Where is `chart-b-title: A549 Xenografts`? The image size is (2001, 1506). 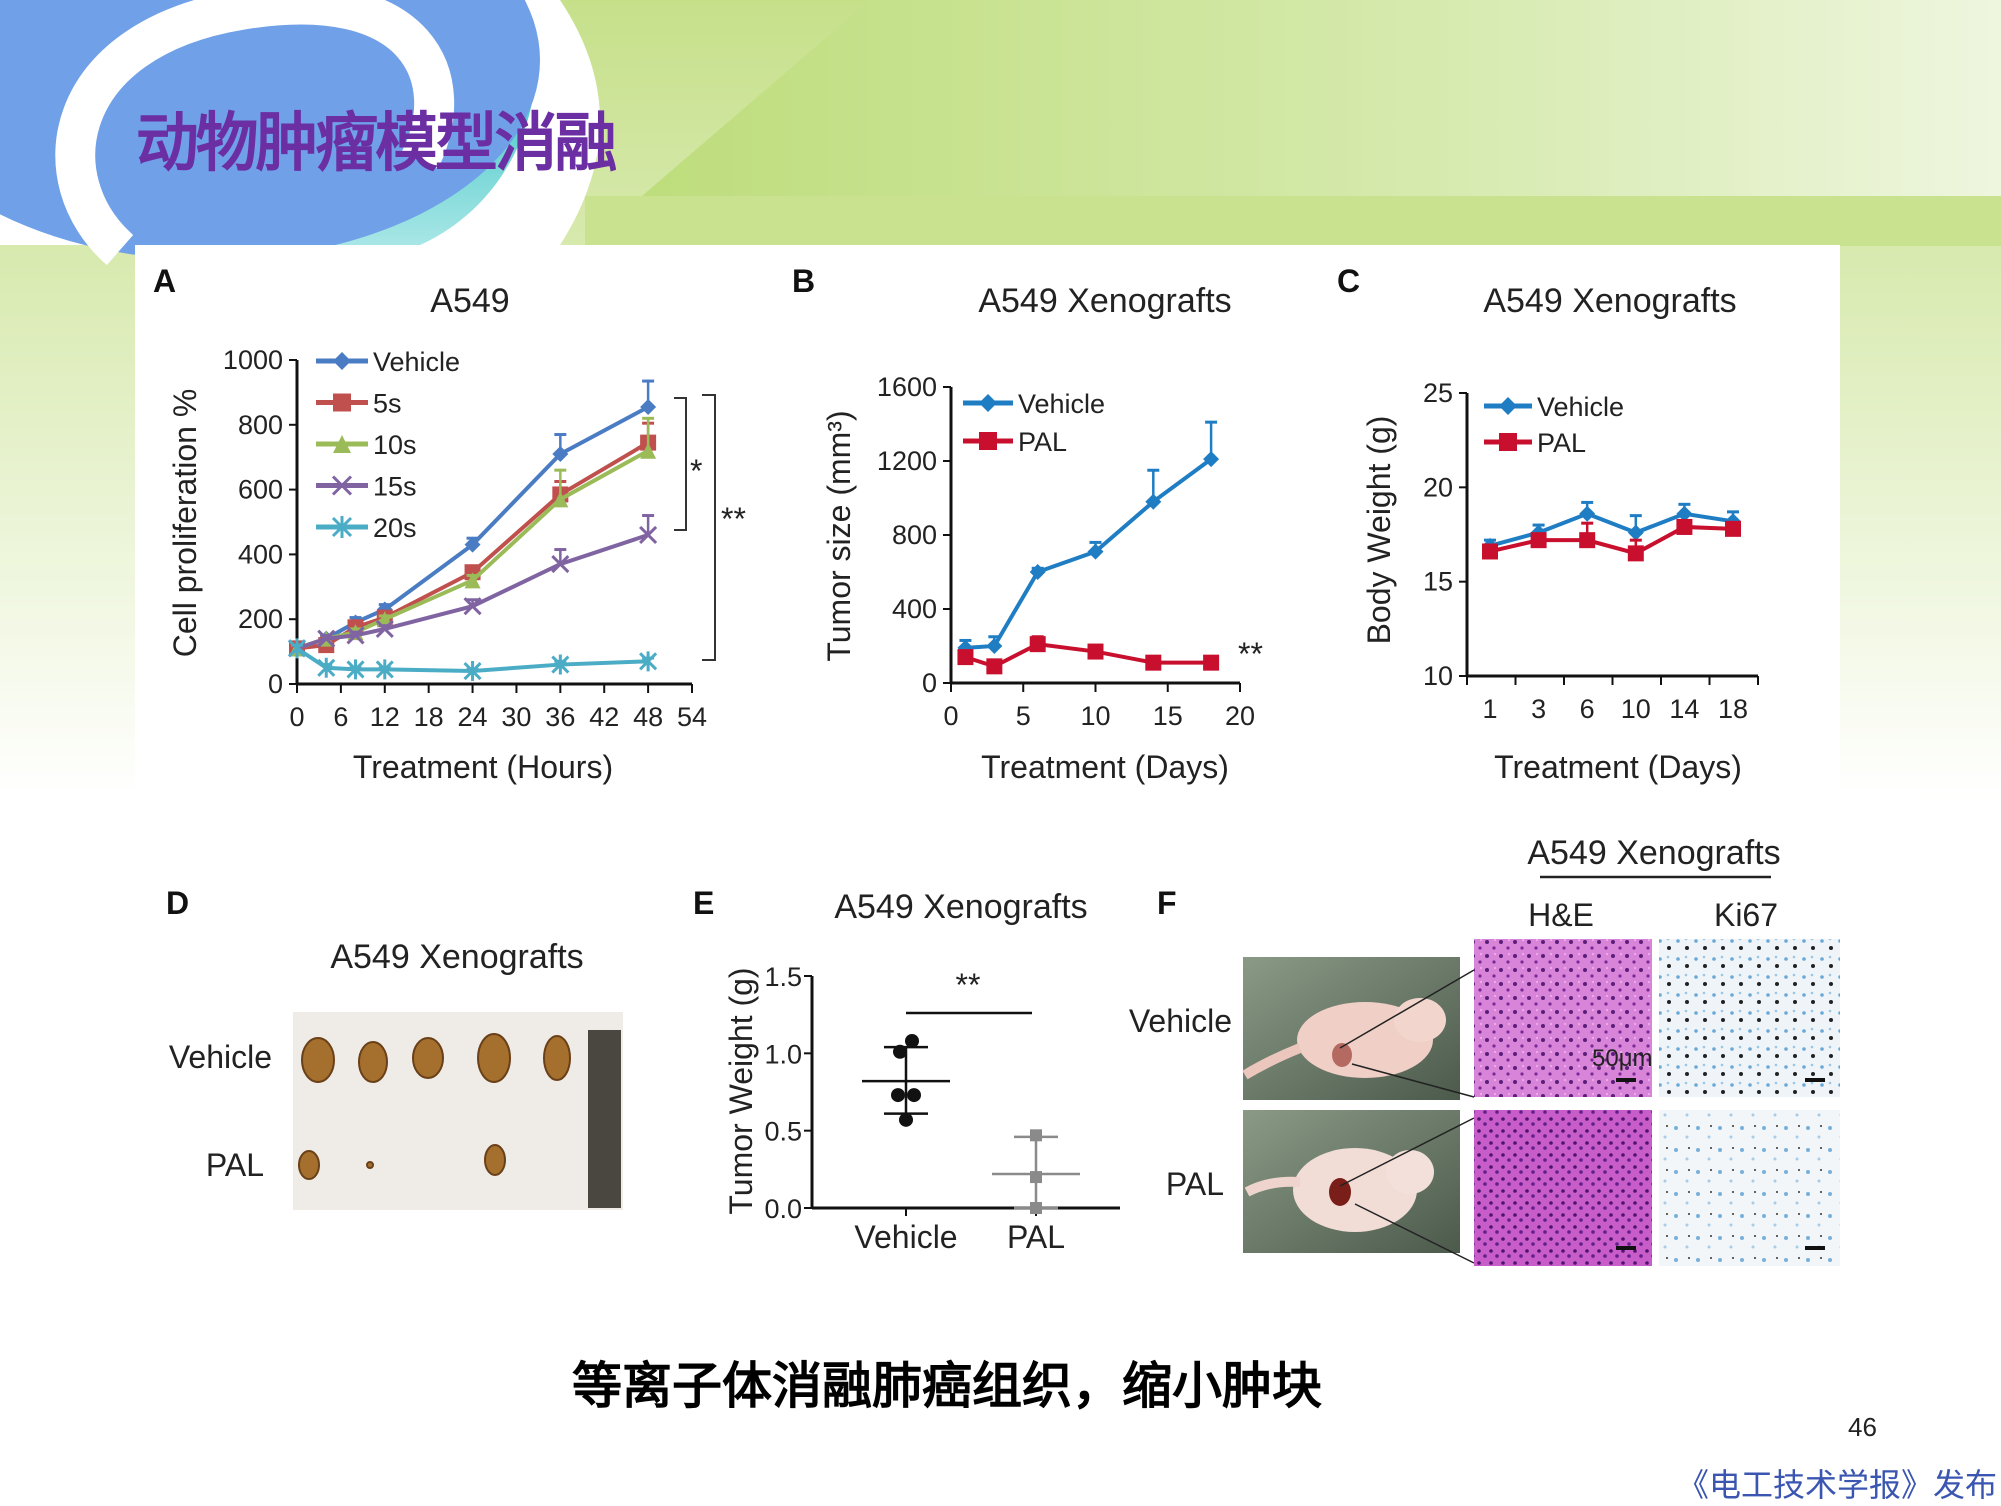 chart-b-title: A549 Xenografts is located at coordinates (1104, 301).